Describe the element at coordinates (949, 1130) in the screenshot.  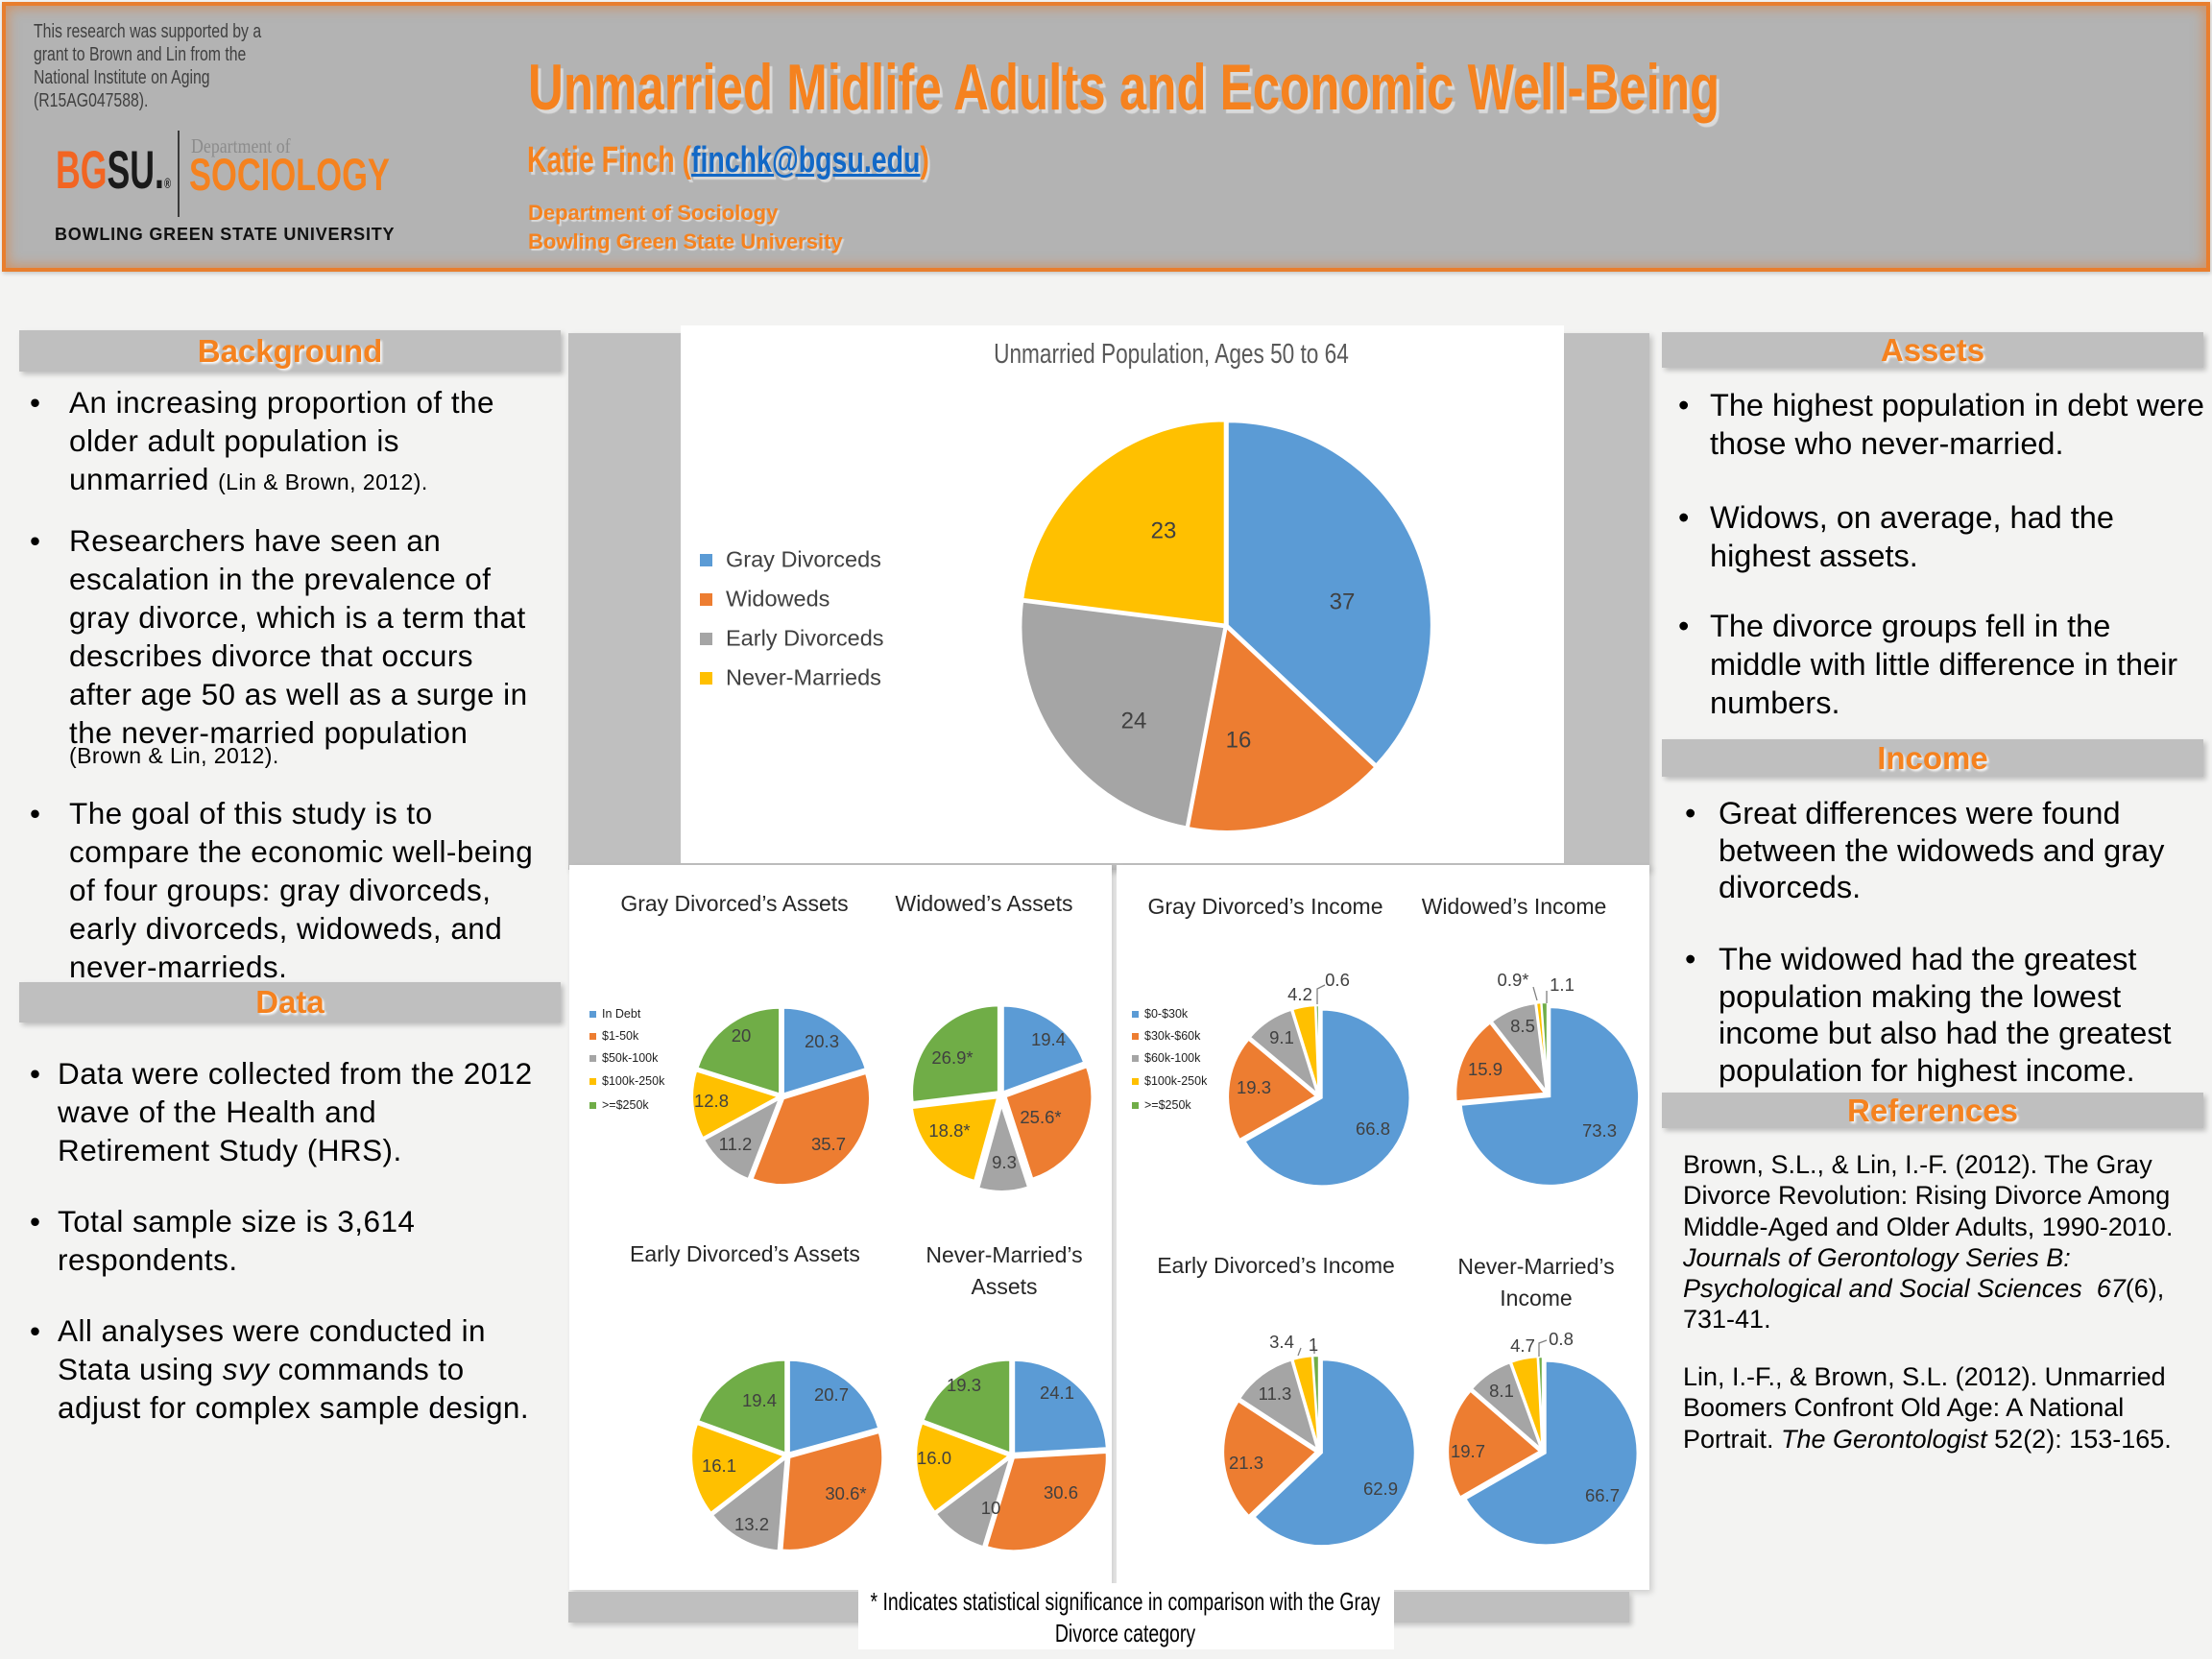
I see `svg-text: 18.8*` at that location.